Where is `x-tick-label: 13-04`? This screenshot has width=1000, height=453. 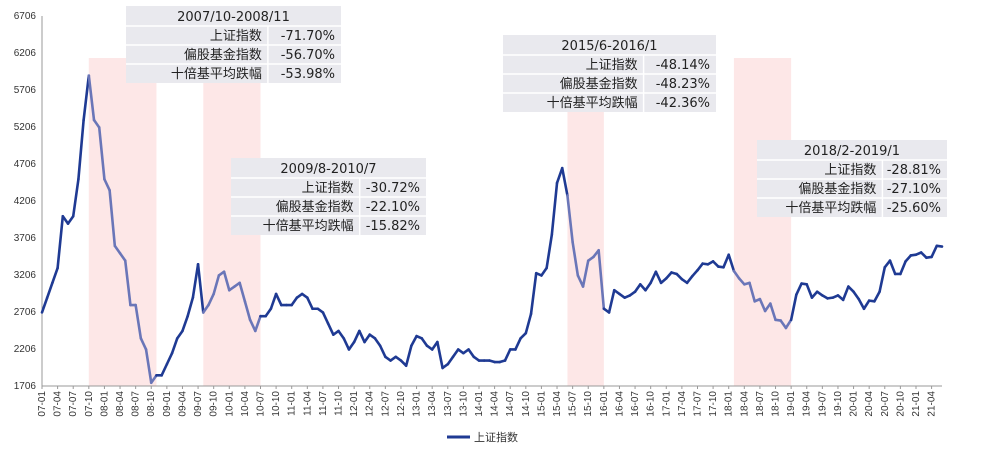 x-tick-label: 13-04 is located at coordinates (432, 404).